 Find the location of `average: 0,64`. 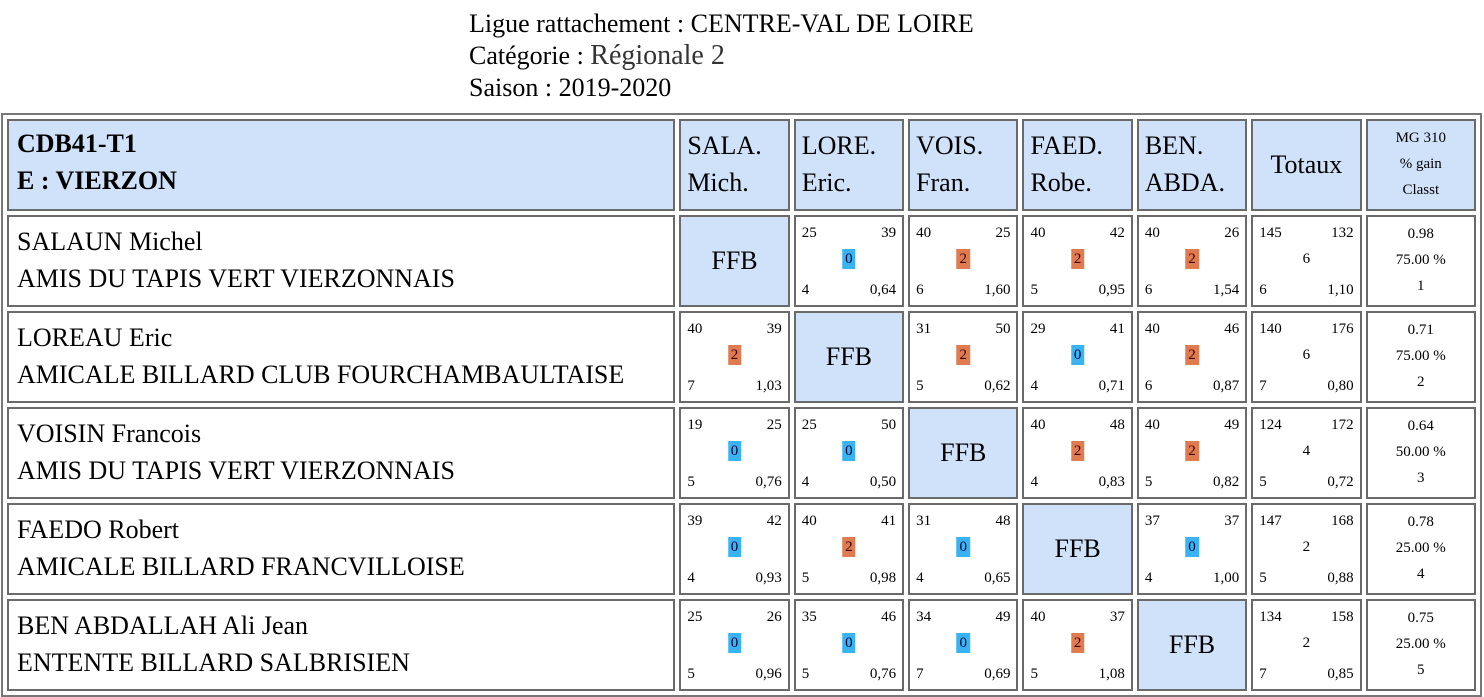

average: 0,64 is located at coordinates (883, 290).